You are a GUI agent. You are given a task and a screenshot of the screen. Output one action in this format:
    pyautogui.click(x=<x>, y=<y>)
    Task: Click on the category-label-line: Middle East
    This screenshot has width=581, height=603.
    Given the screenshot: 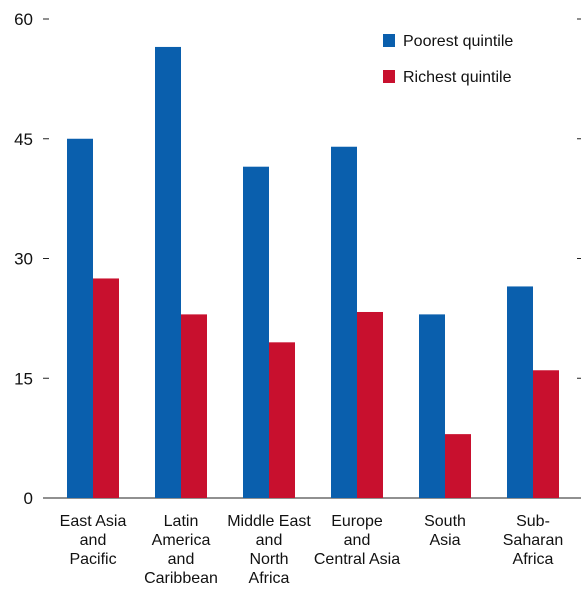 What is the action you would take?
    pyautogui.click(x=269, y=521)
    